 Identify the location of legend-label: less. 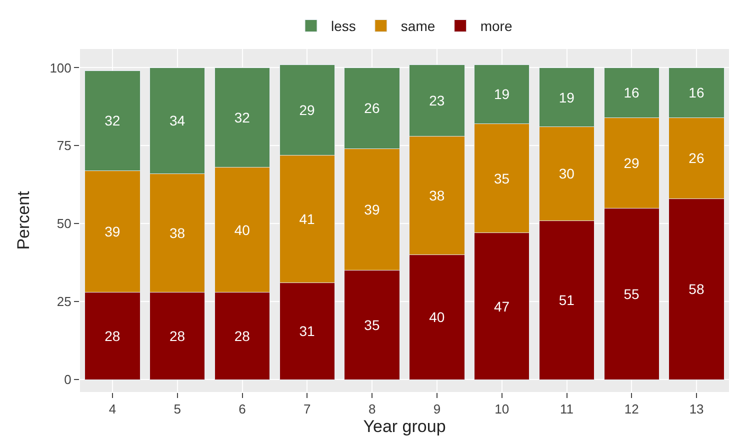
(343, 26).